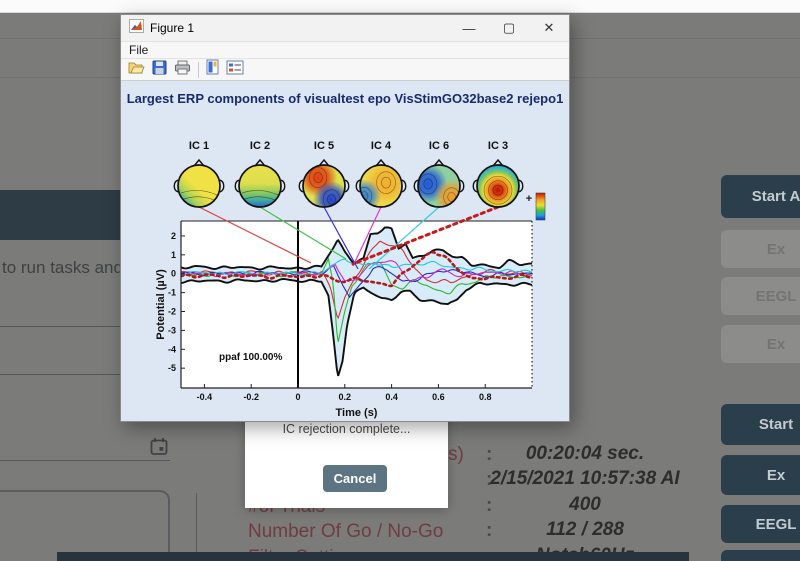 The height and width of the screenshot is (561, 800). What do you see at coordinates (172, 293) in the screenshot?
I see `svg-text: -1` at bounding box center [172, 293].